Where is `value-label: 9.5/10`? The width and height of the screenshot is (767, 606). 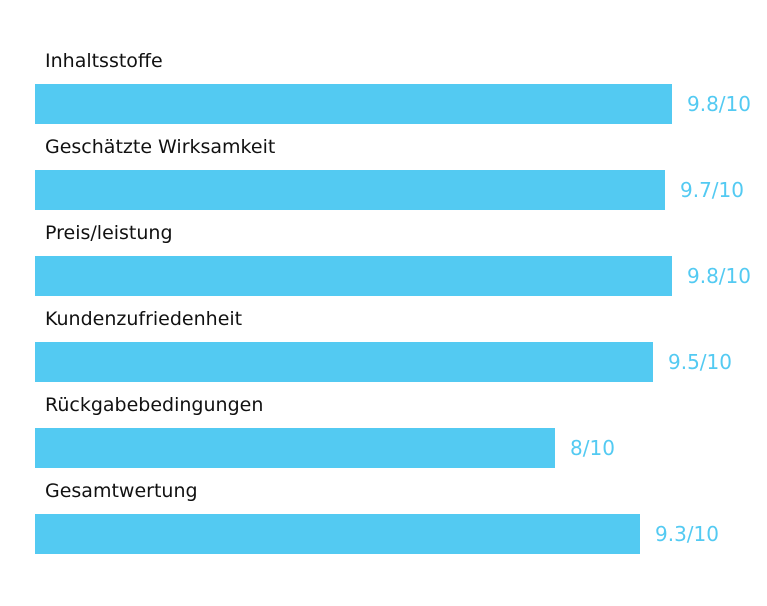
value-label: 9.5/10 is located at coordinates (700, 362).